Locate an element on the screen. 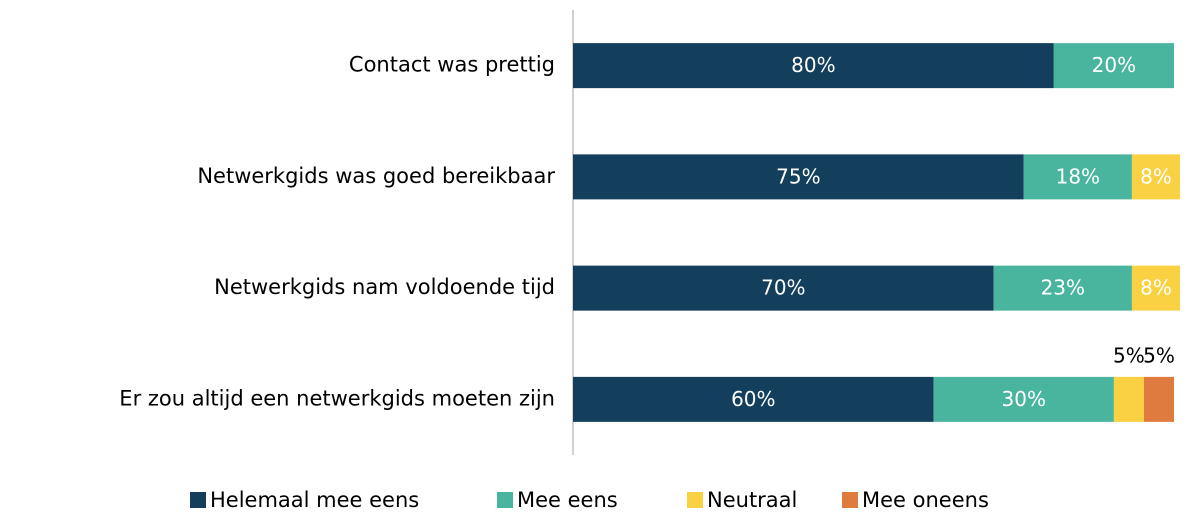  data-label: 80% is located at coordinates (813, 65).